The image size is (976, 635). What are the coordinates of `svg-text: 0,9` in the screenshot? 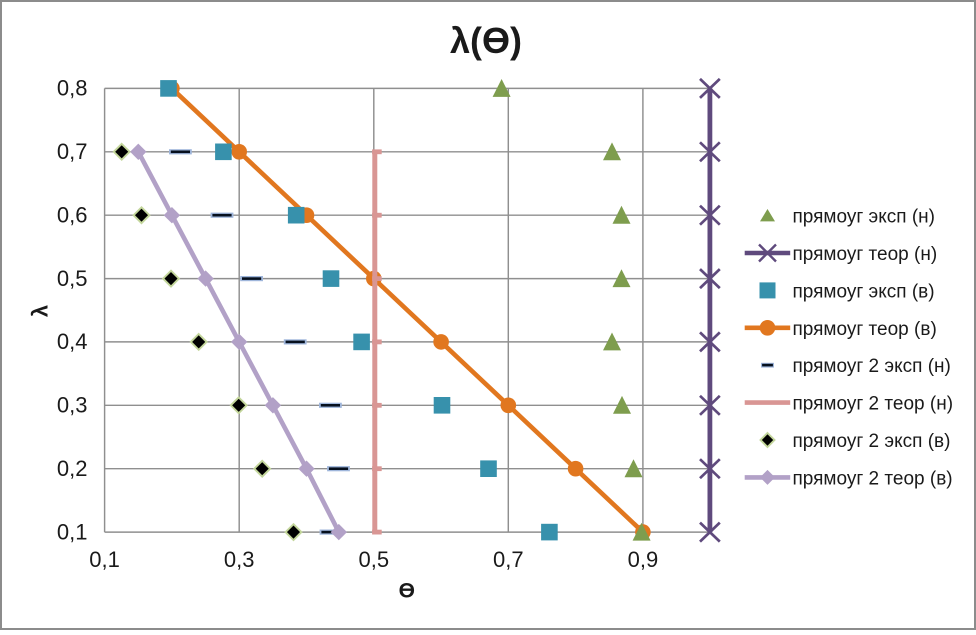 It's located at (643, 559).